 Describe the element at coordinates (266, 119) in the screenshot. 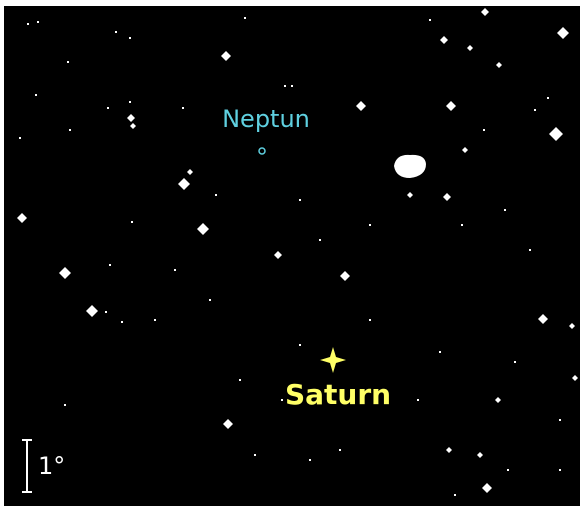

I see `neptune-label: Neptun` at that location.